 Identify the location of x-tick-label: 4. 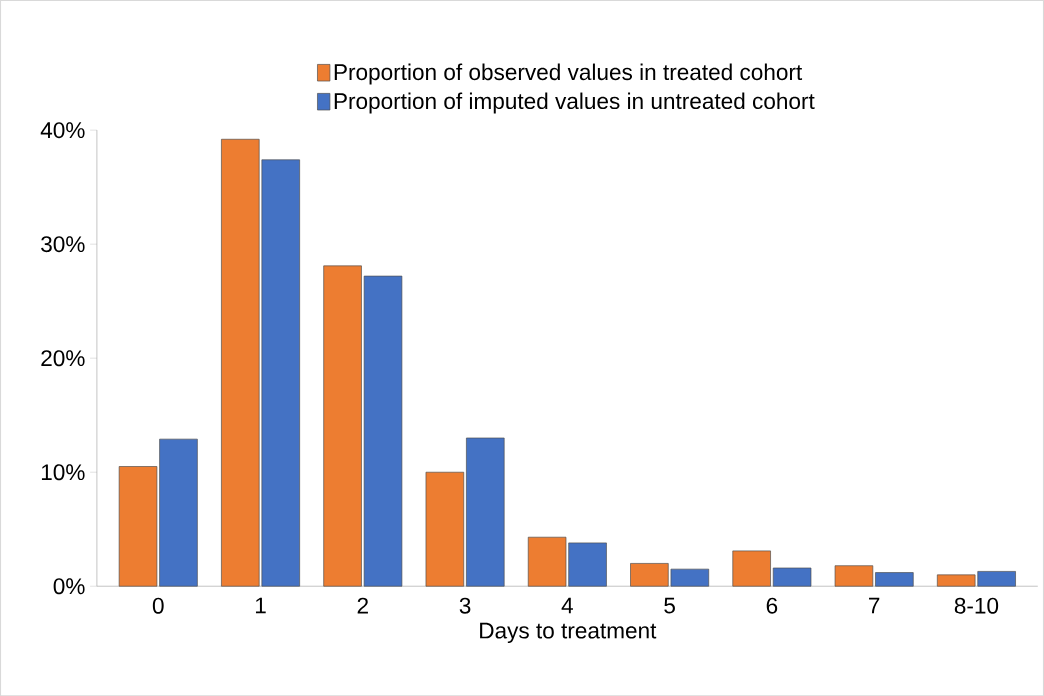
(567, 605).